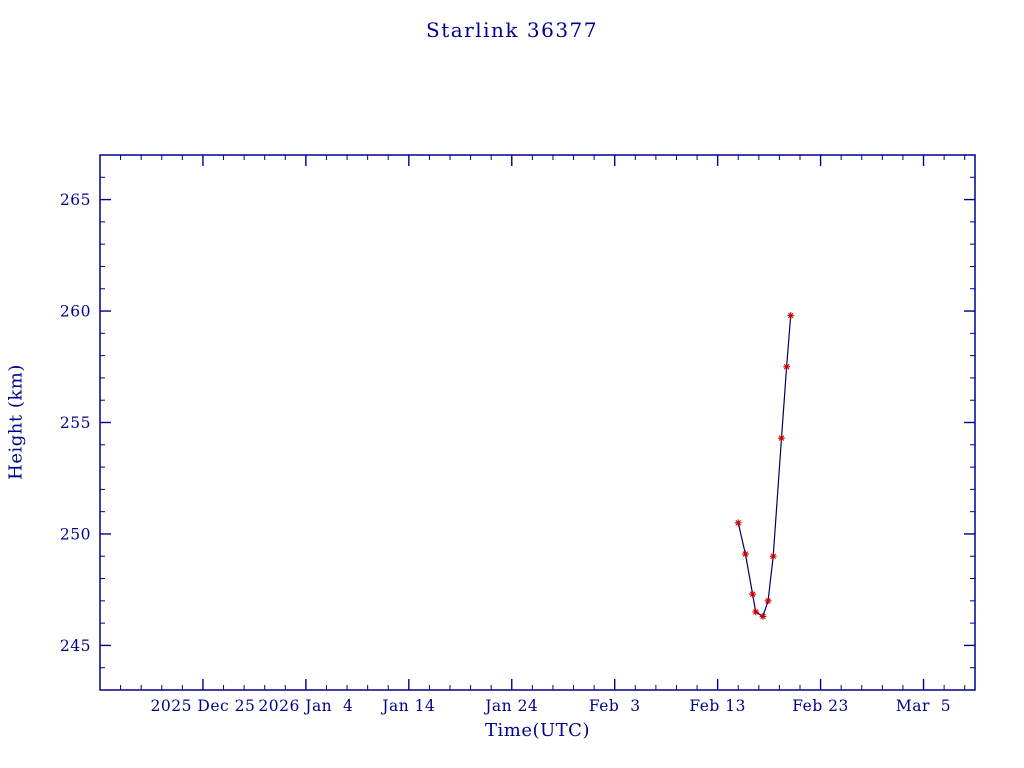 Image resolution: width=1024 pixels, height=768 pixels. Describe the element at coordinates (75, 534) in the screenshot. I see `y-tick-label: 250` at that location.